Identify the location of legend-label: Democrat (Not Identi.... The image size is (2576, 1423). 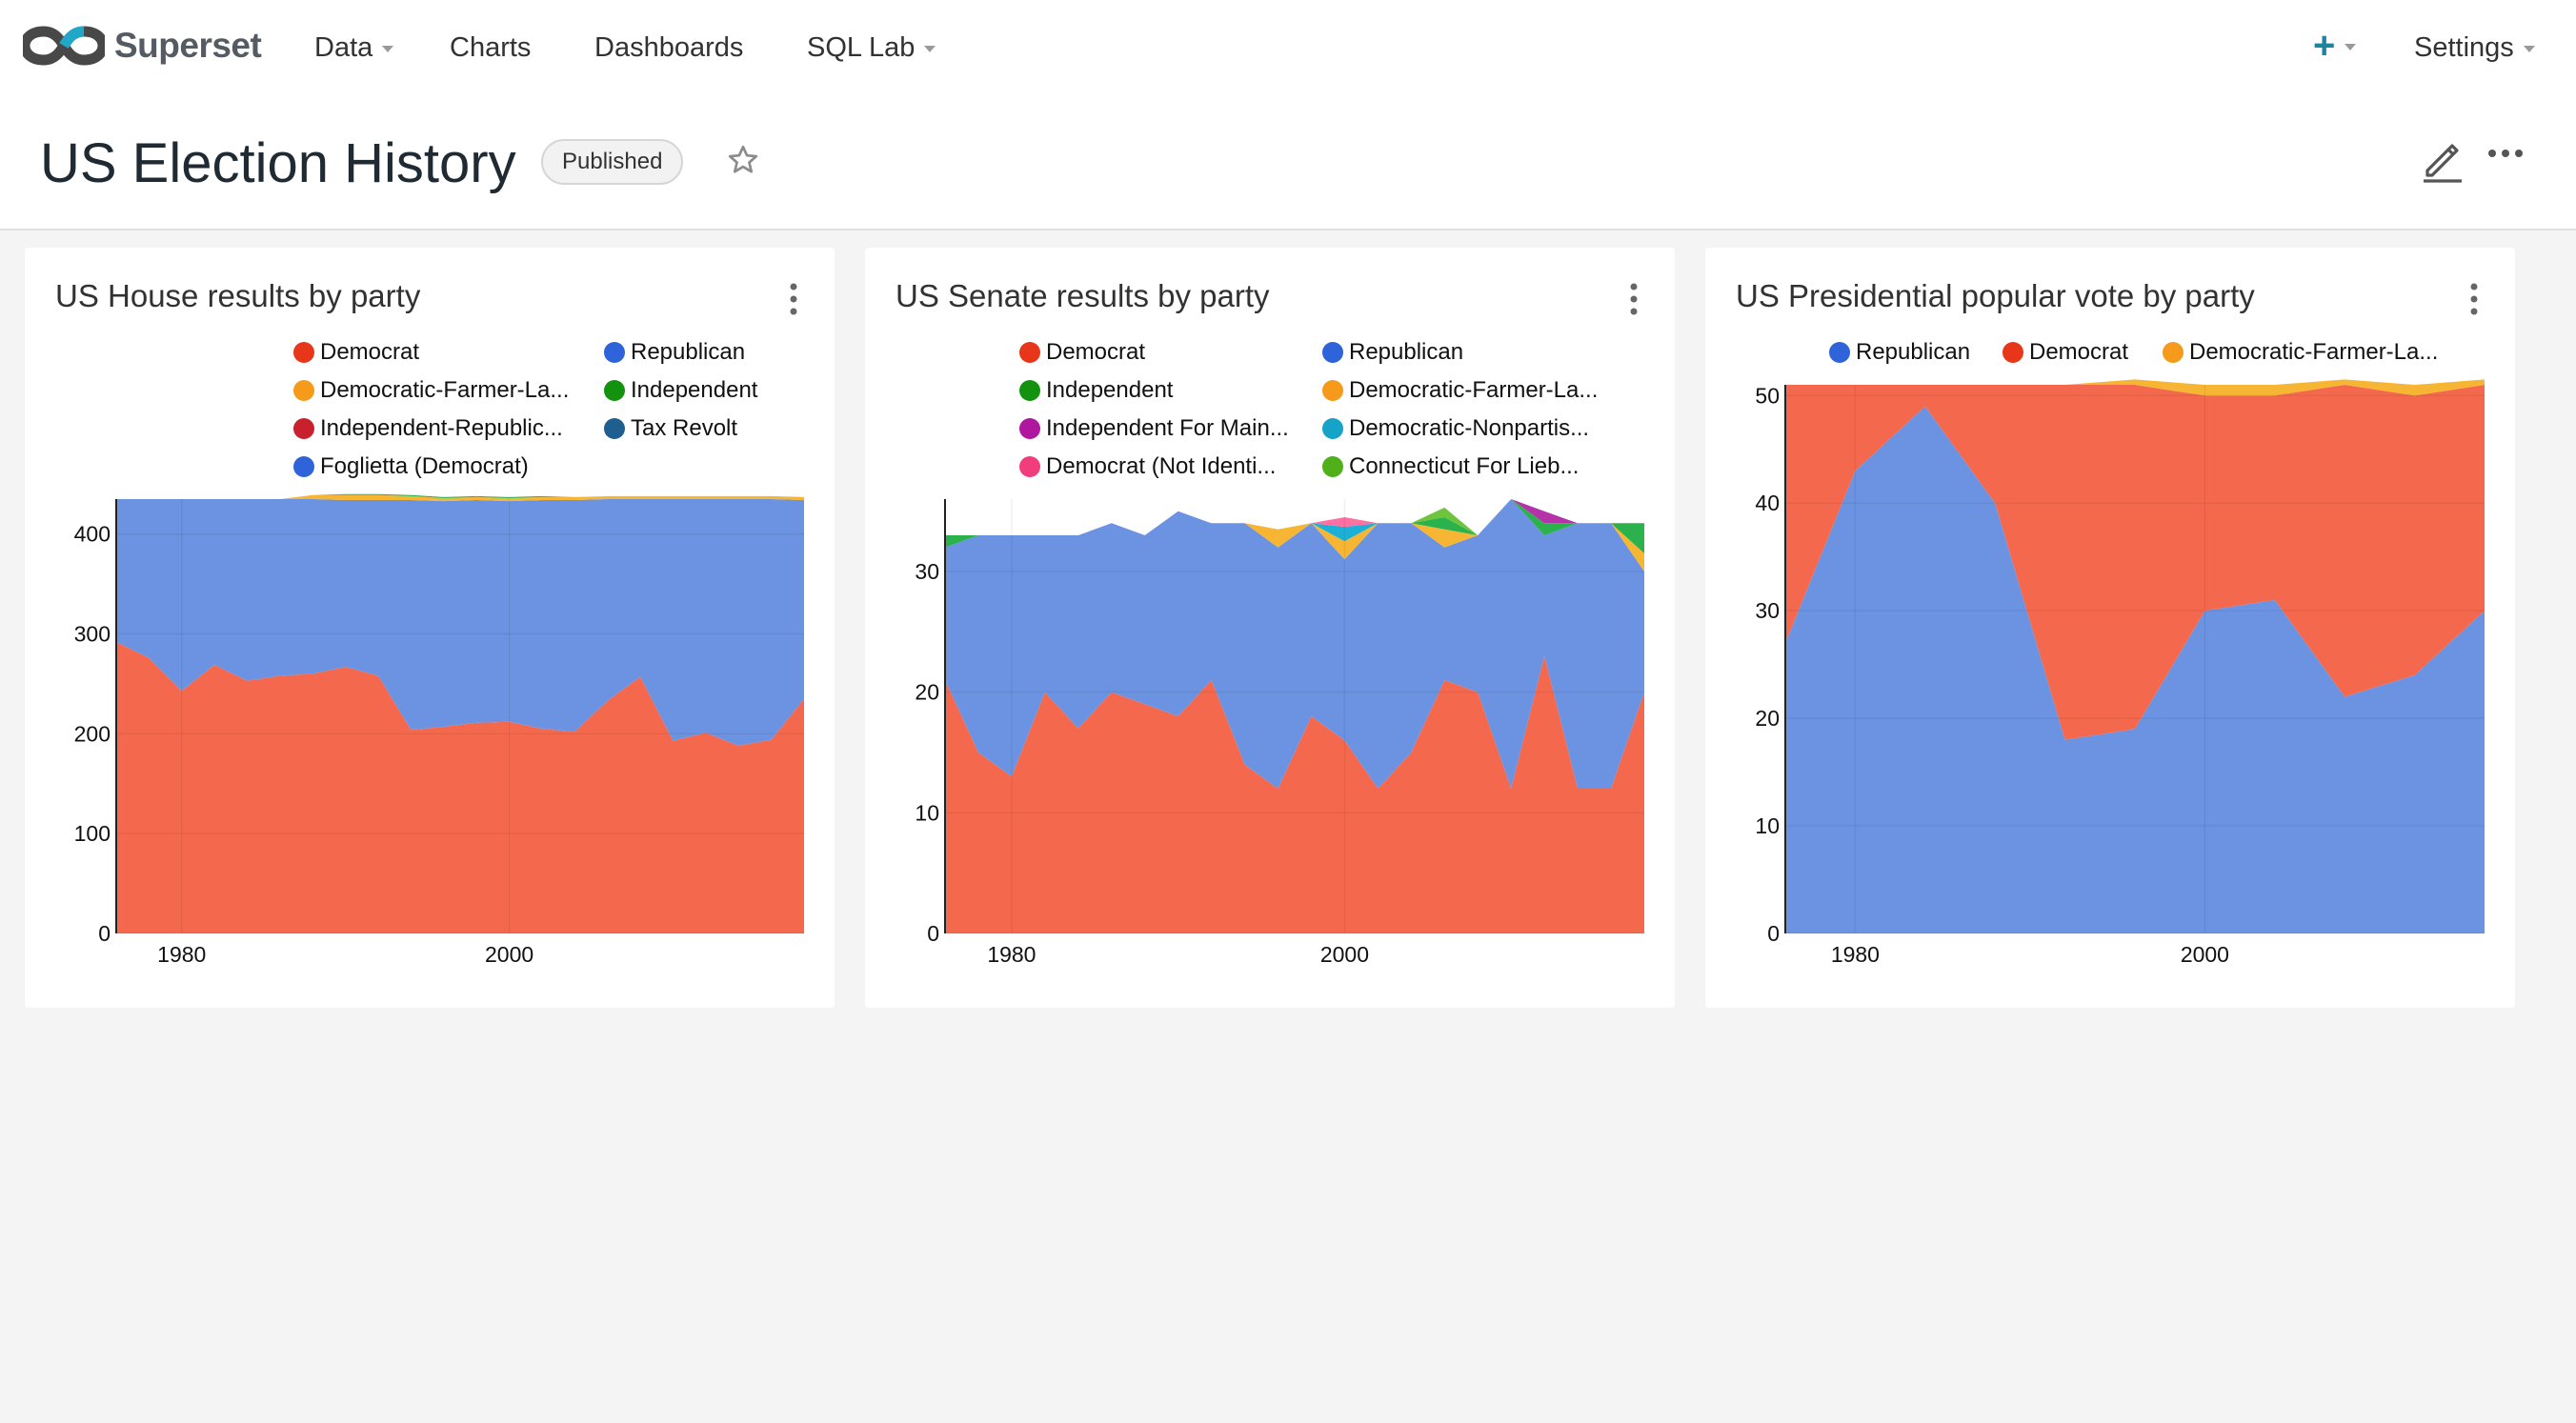
(1161, 466).